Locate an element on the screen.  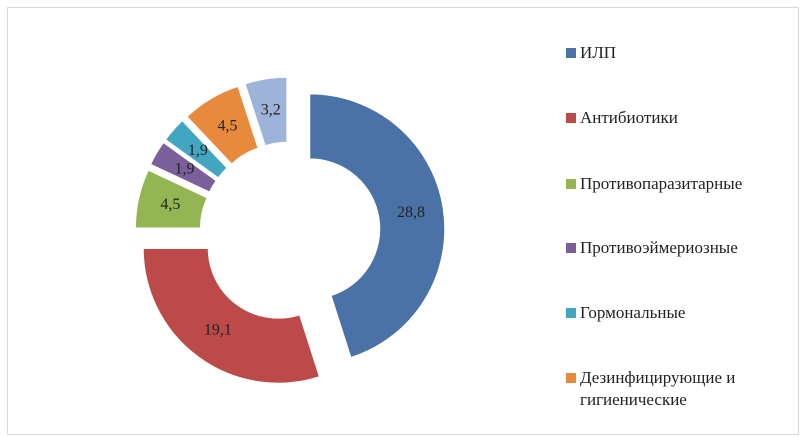
legend-label: Противоэймериозные is located at coordinates (659, 247).